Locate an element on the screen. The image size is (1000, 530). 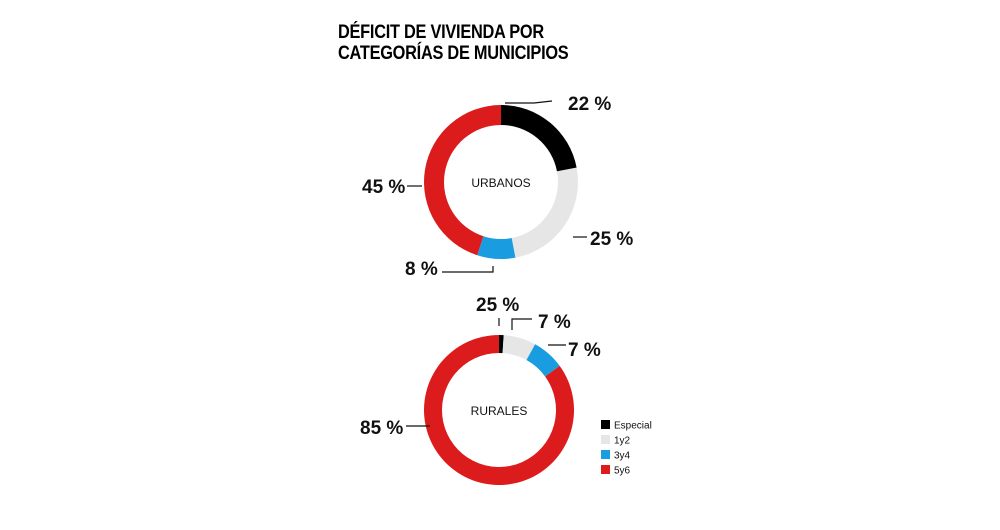
slice-rurales-3y4 is located at coordinates (543, 360).